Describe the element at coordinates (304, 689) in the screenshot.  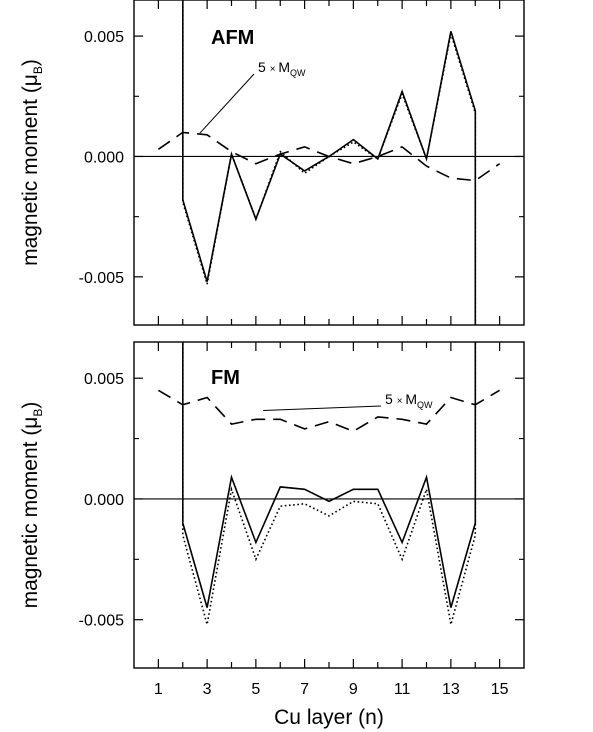
I see `panel-2-xtick-label: 7` at that location.